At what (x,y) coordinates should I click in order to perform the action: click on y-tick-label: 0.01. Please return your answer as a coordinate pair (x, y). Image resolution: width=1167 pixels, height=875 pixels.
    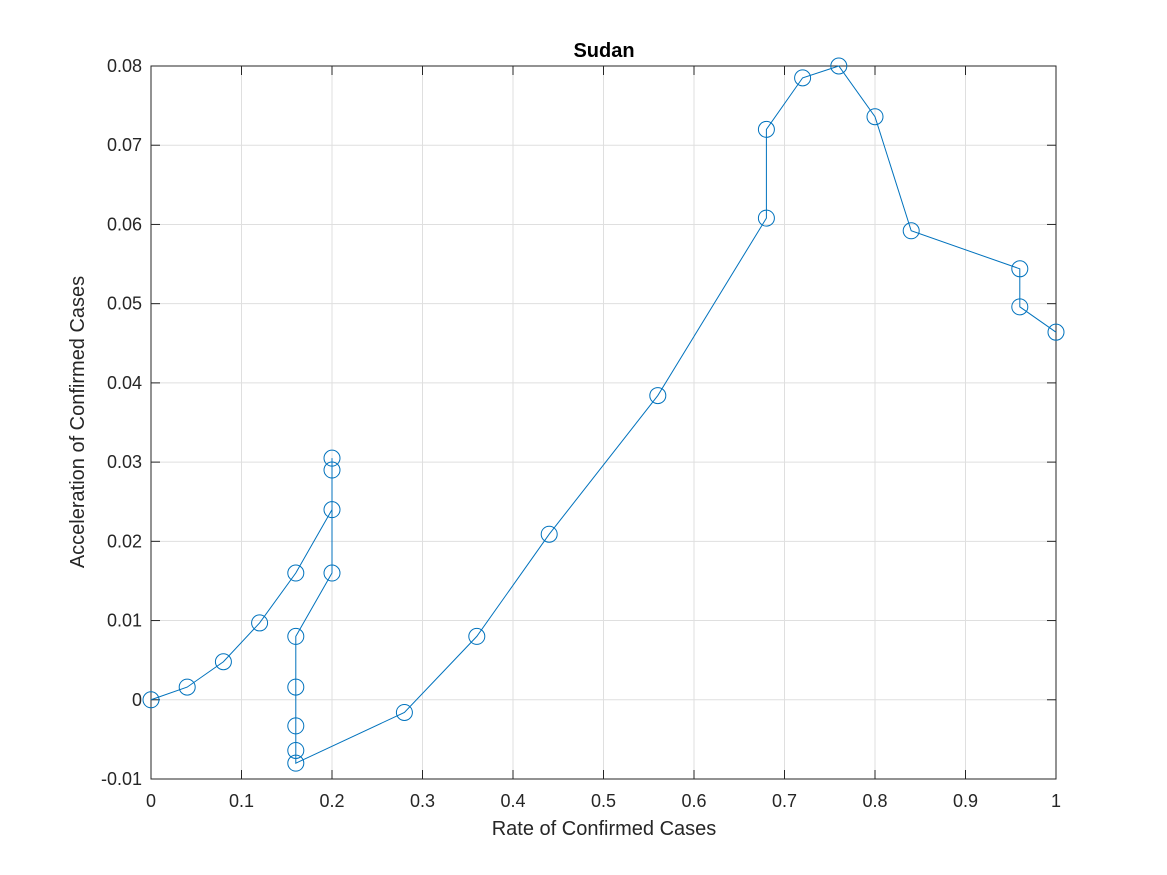
    Looking at the image, I should click on (124, 621).